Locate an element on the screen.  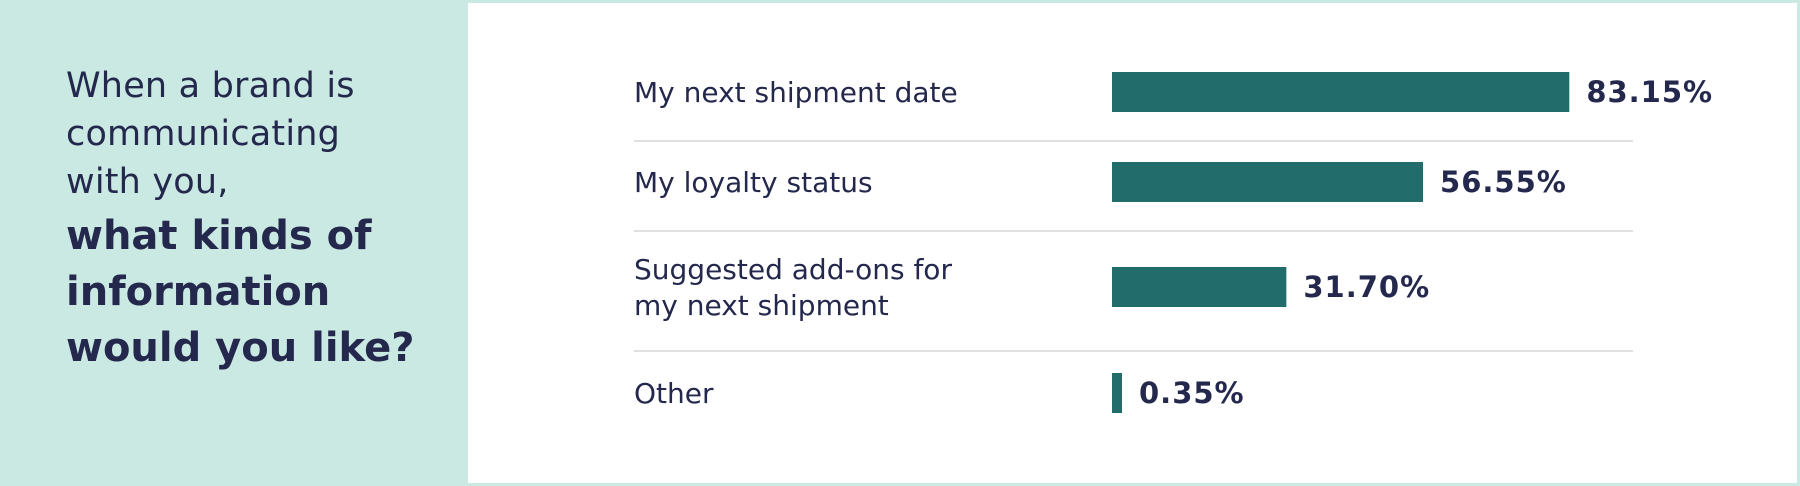
category-label: Suggested add-ons for my next shipment is located at coordinates (793, 287).